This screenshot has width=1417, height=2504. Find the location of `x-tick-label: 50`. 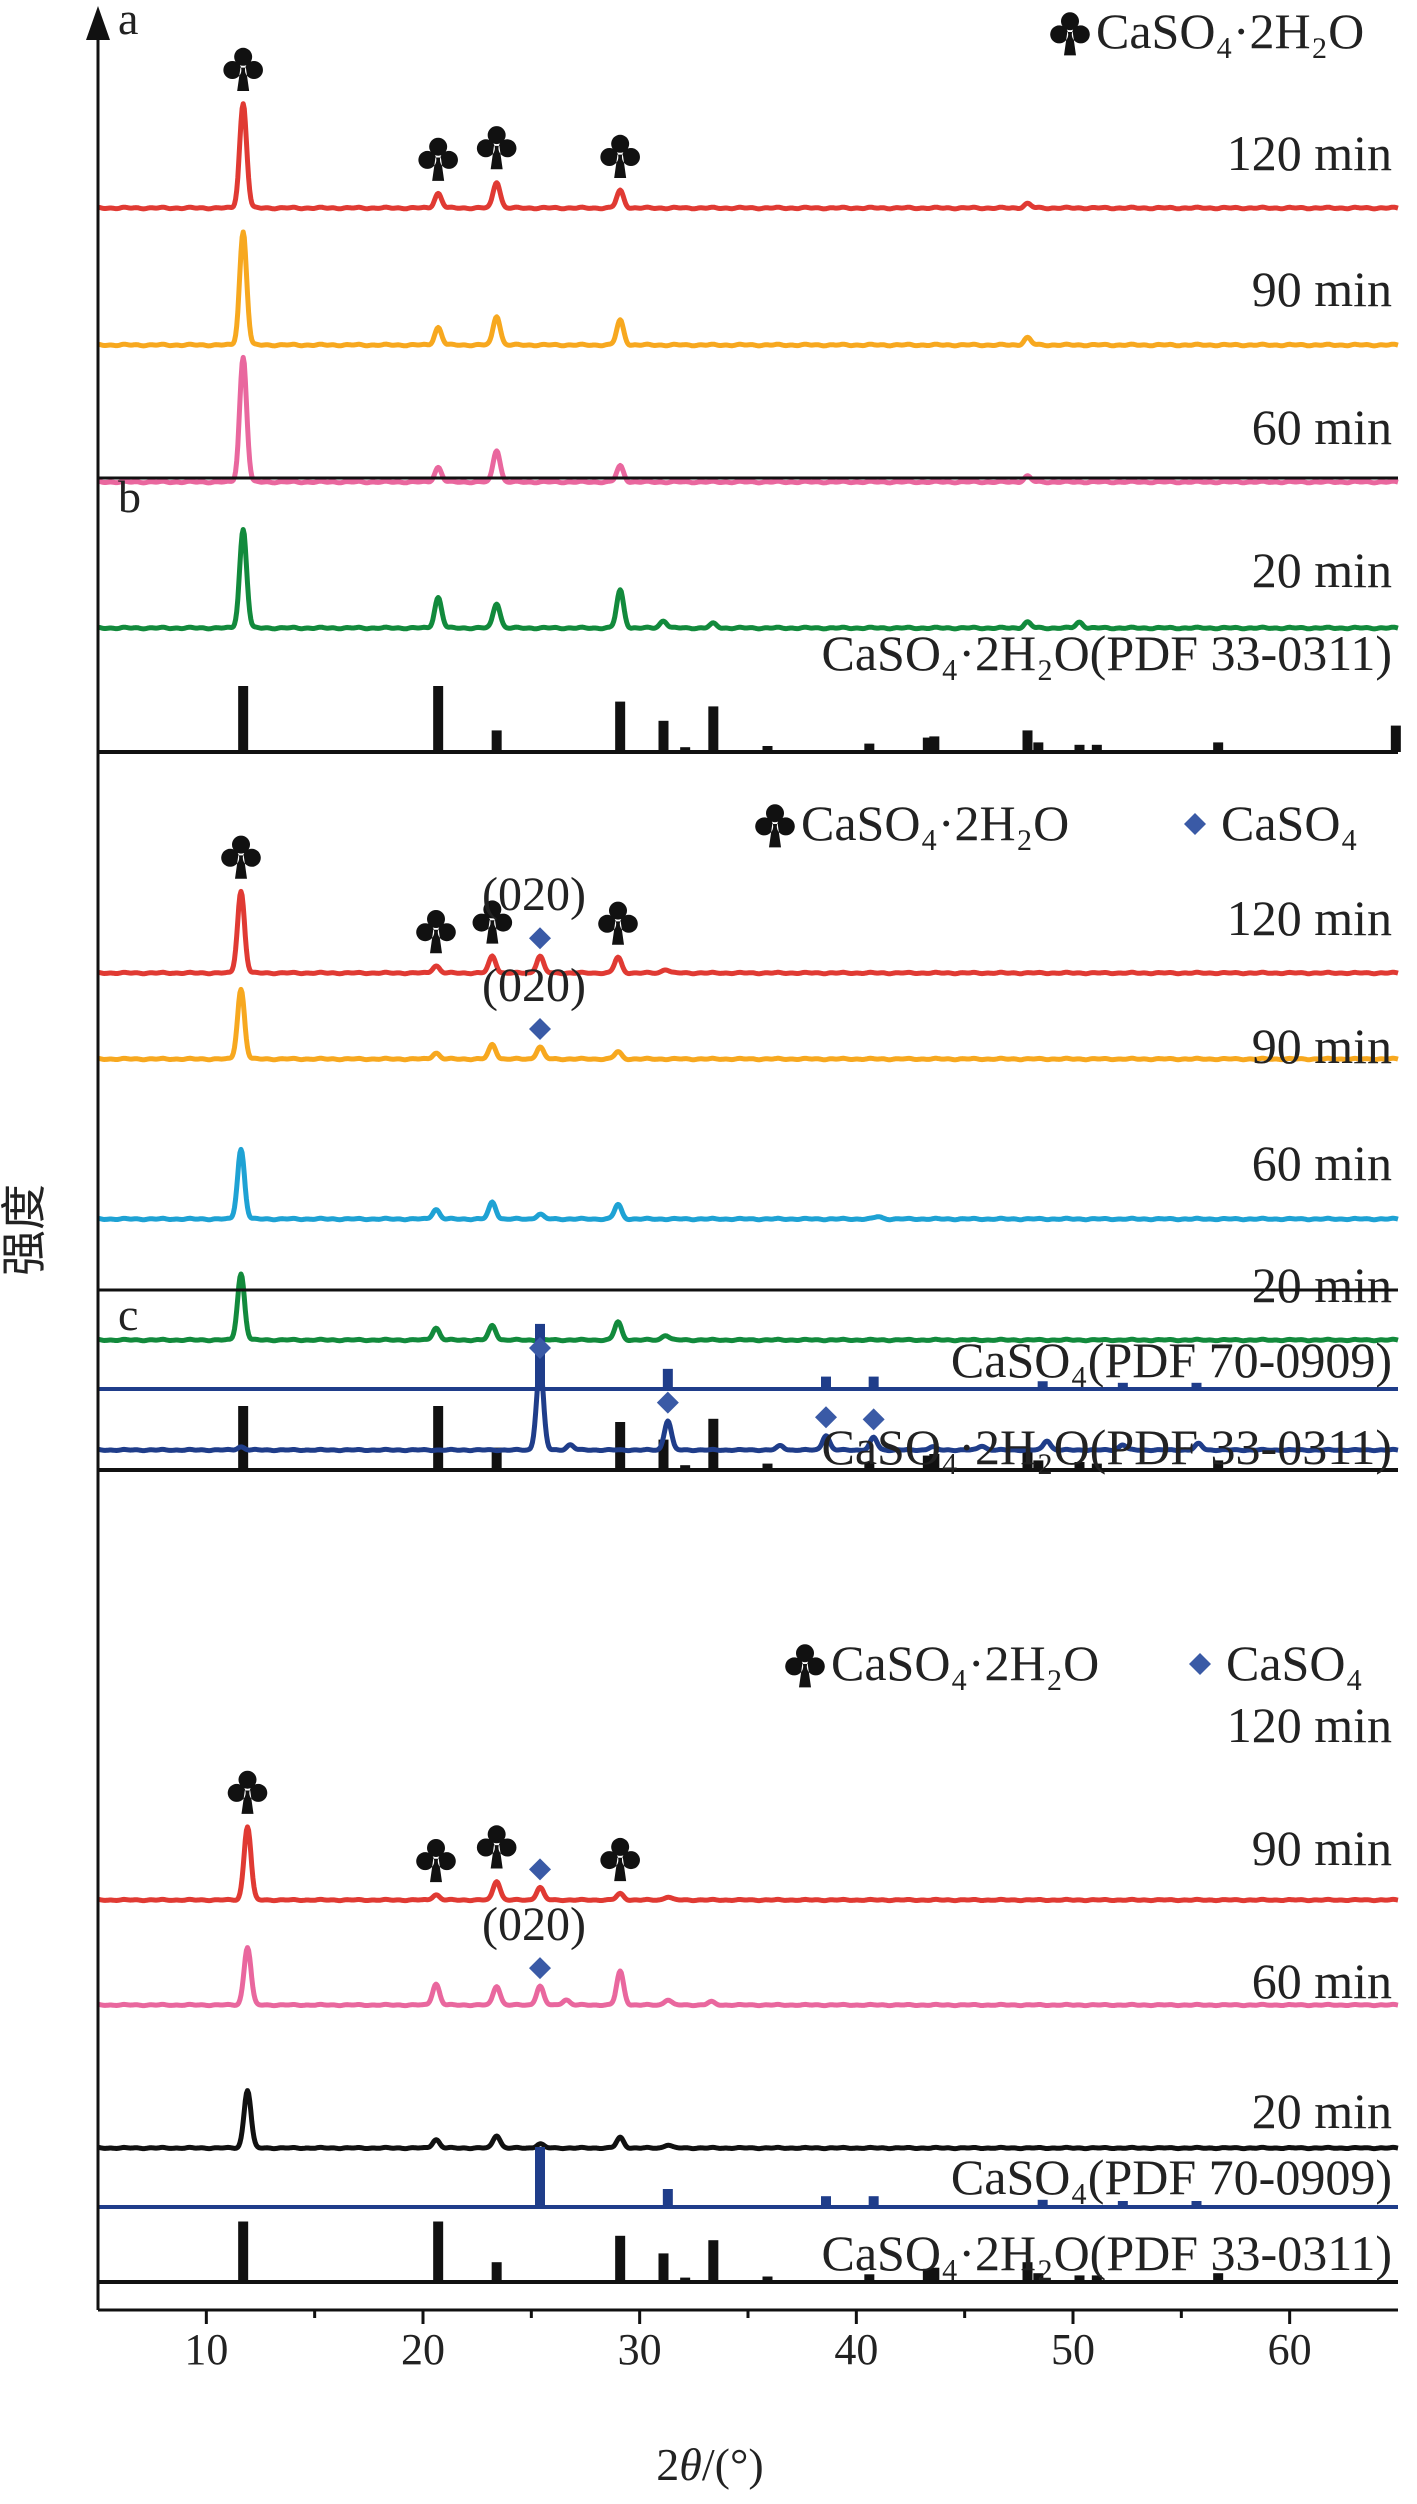

x-tick-label: 50 is located at coordinates (1073, 2349).